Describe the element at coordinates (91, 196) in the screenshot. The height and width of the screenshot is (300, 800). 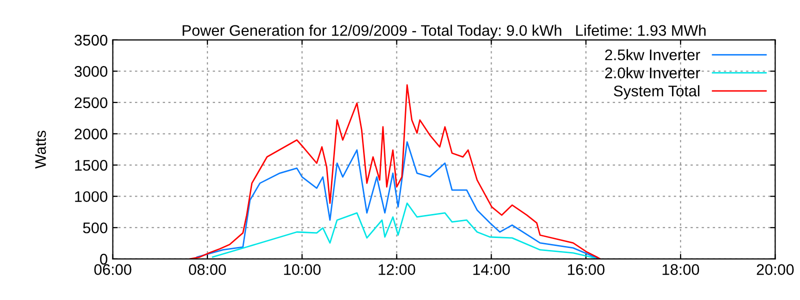
I see `y-tick-label: 1000` at that location.